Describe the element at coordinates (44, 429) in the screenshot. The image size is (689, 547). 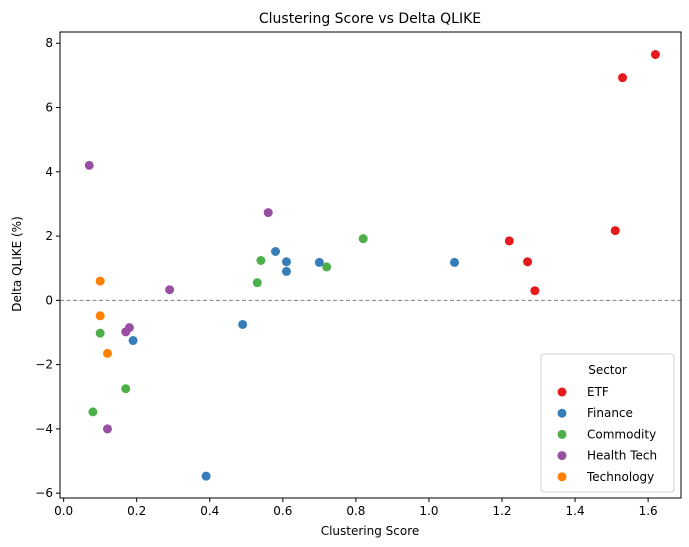
I see `y-tick-label: −4` at that location.